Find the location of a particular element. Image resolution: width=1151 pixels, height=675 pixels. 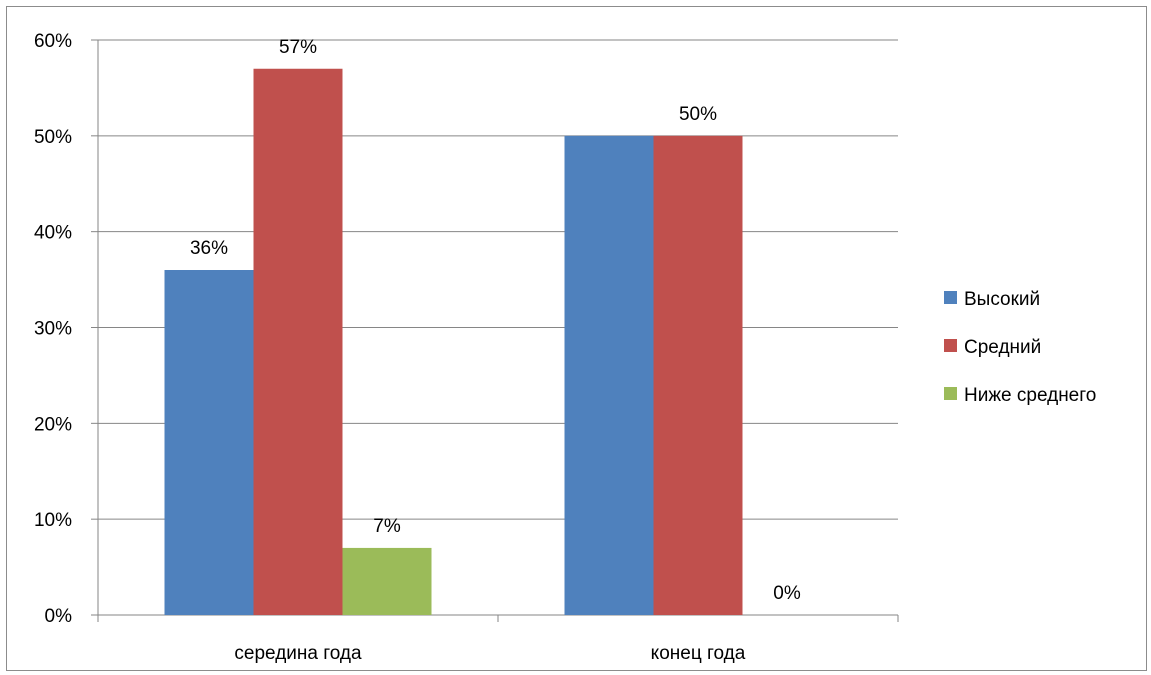

y-tick-label: 30% is located at coordinates (53, 329).